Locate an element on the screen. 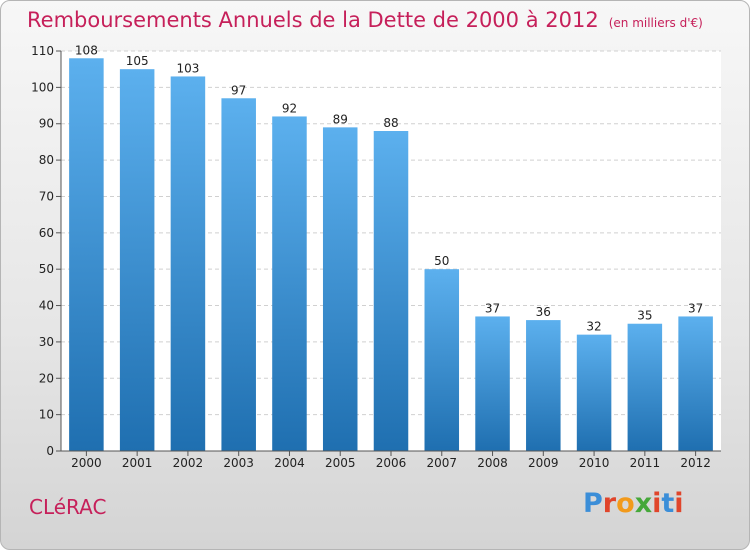 This screenshot has width=750, height=550. x-tick-label: 2004 is located at coordinates (289, 463).